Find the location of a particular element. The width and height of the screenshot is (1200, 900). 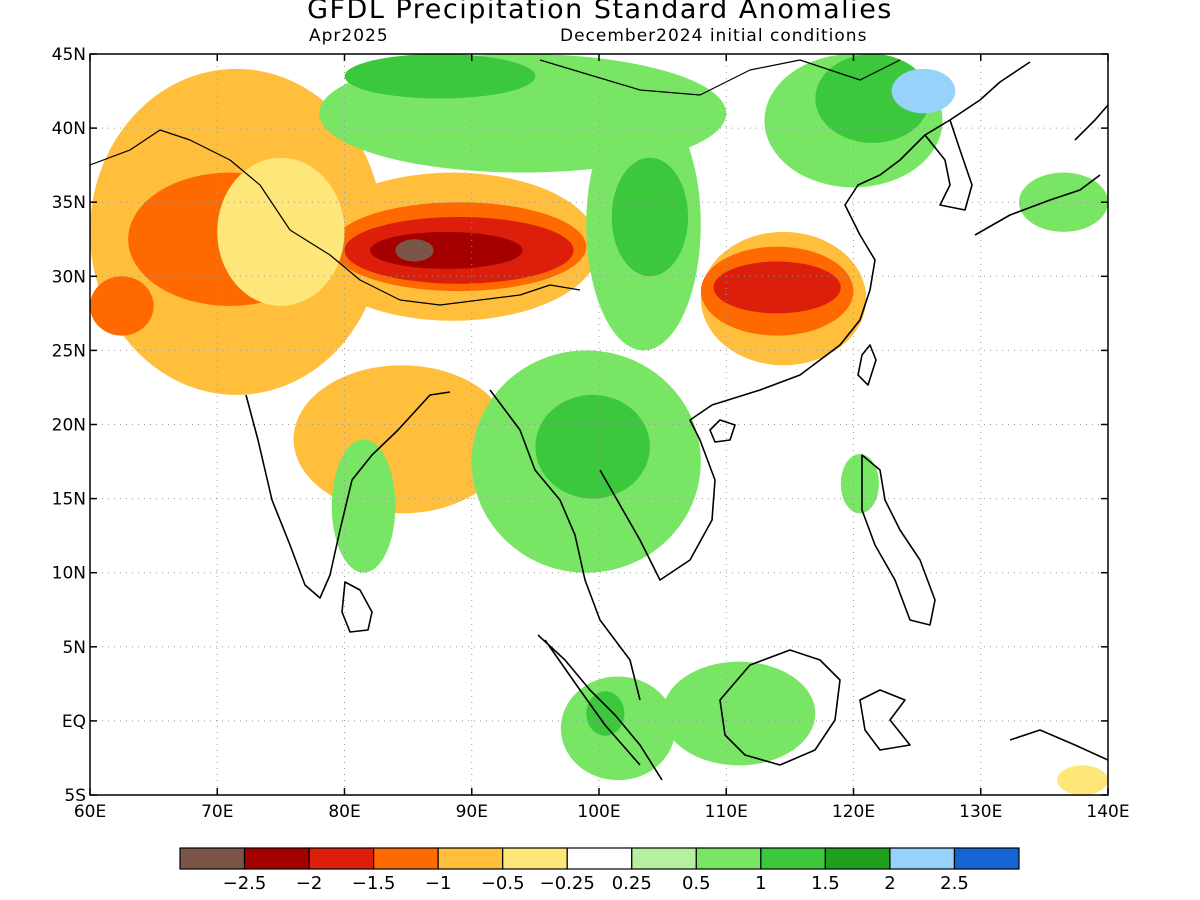

colorbar-label: 2 is located at coordinates (889, 883).